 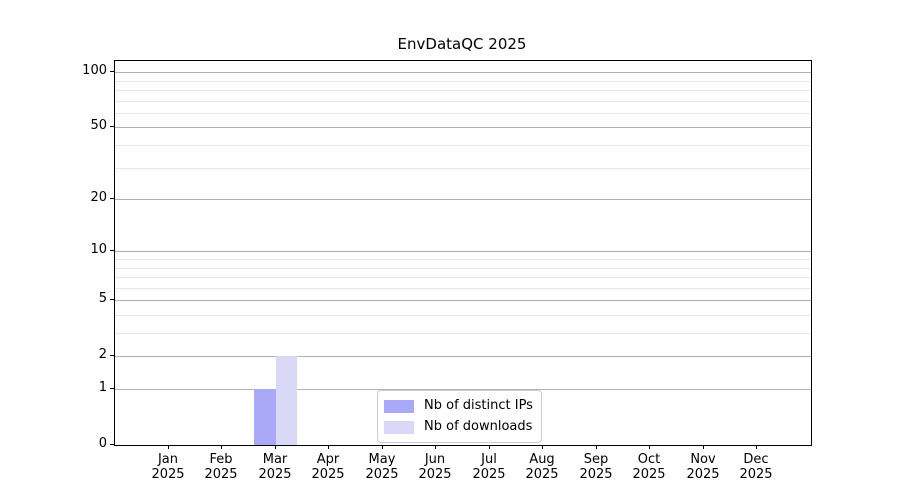 I want to click on chart-title: EnvDataQC 2025, so click(x=462, y=44).